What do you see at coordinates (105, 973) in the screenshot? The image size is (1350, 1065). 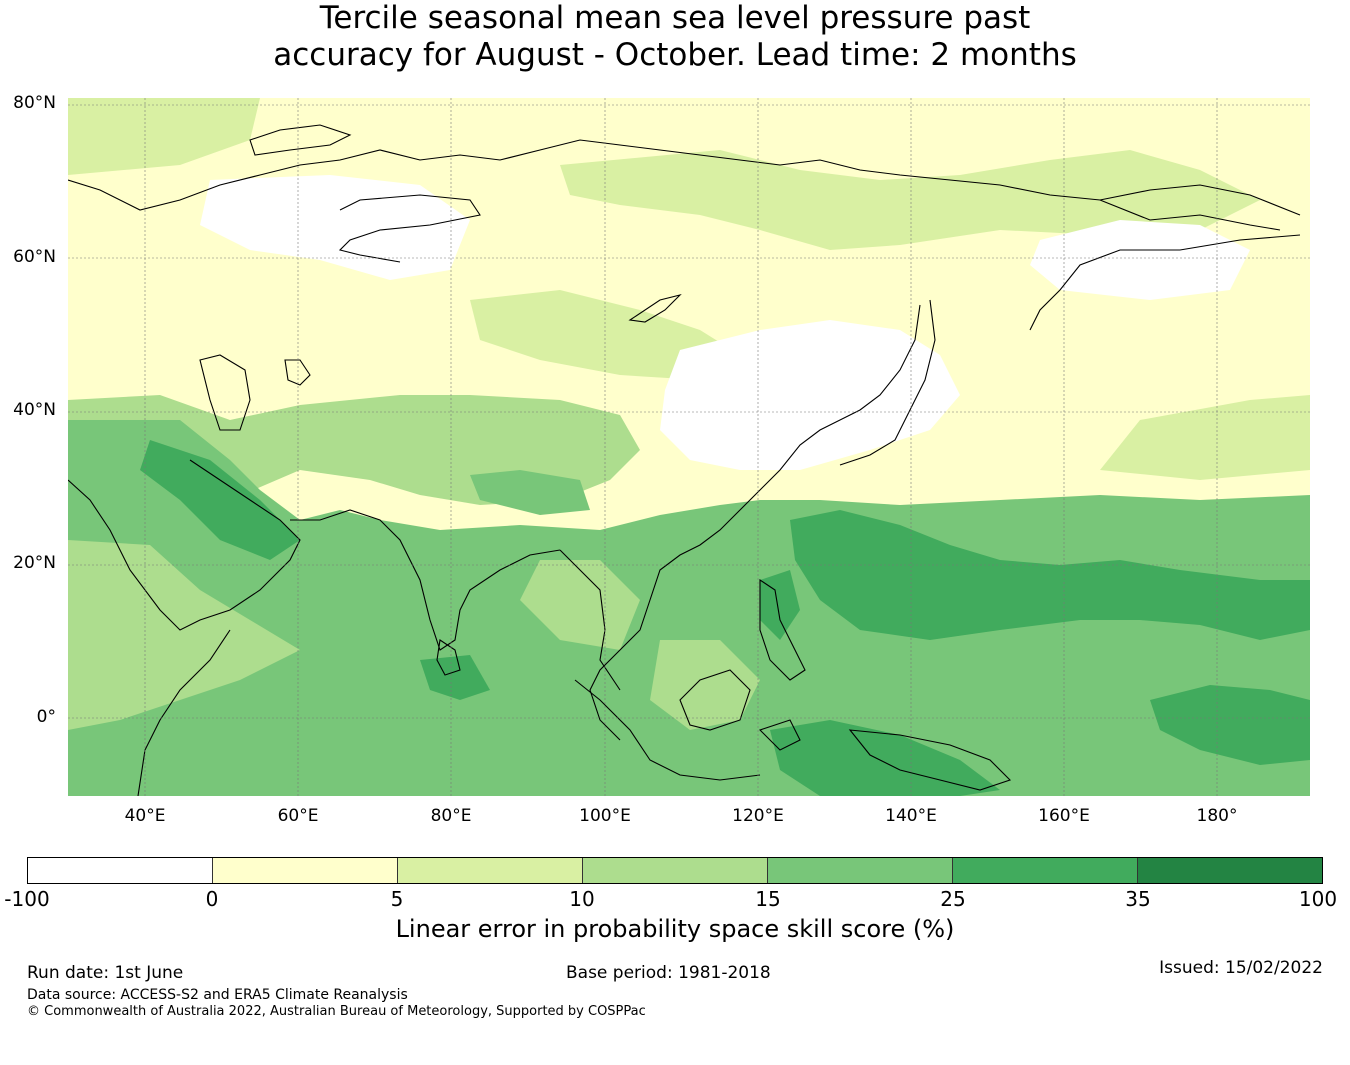 I see `run-date: Run date: 1st June` at bounding box center [105, 973].